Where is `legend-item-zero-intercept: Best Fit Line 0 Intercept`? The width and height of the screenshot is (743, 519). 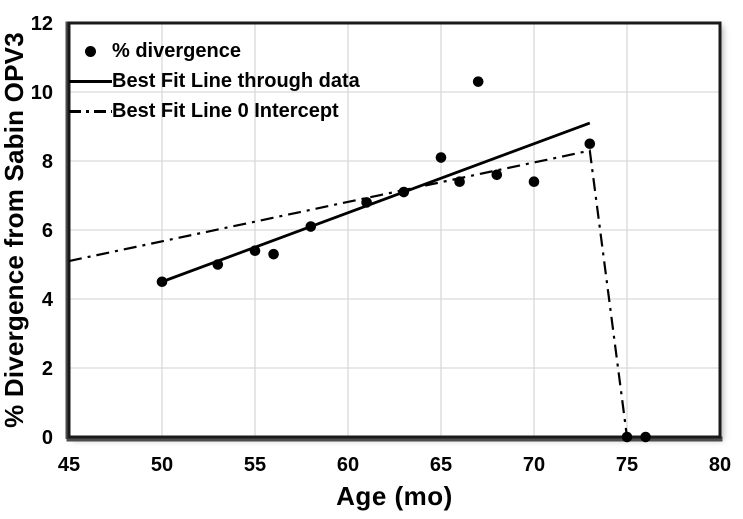 legend-item-zero-intercept: Best Fit Line 0 Intercept is located at coordinates (214, 111).